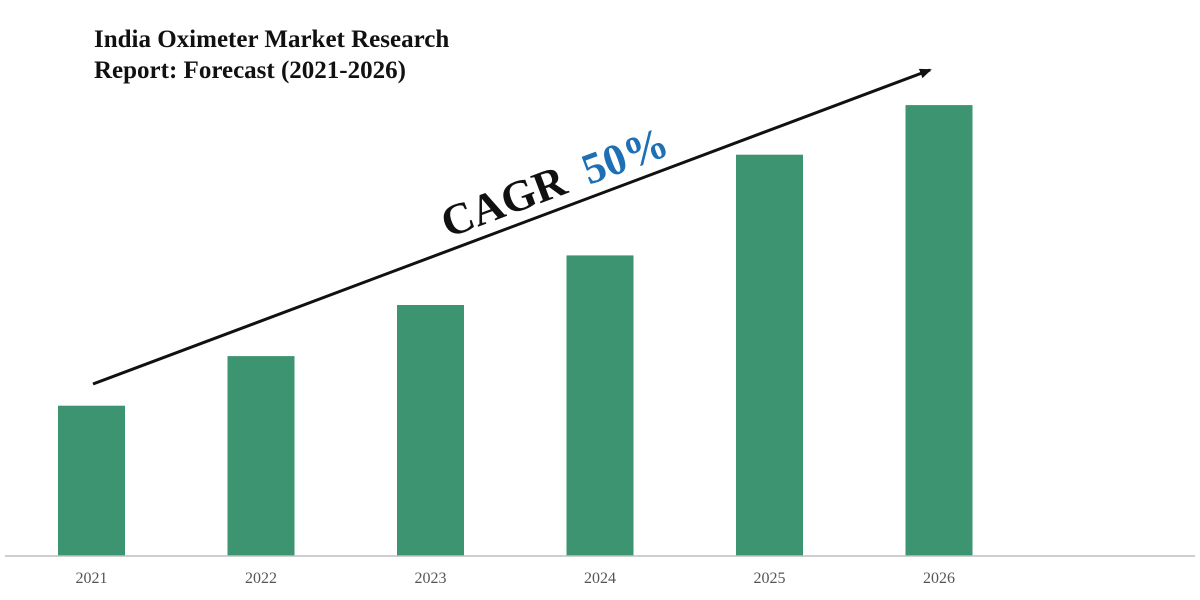 The height and width of the screenshot is (600, 1200). What do you see at coordinates (504, 201) in the screenshot?
I see `cagr-label: CAGR` at bounding box center [504, 201].